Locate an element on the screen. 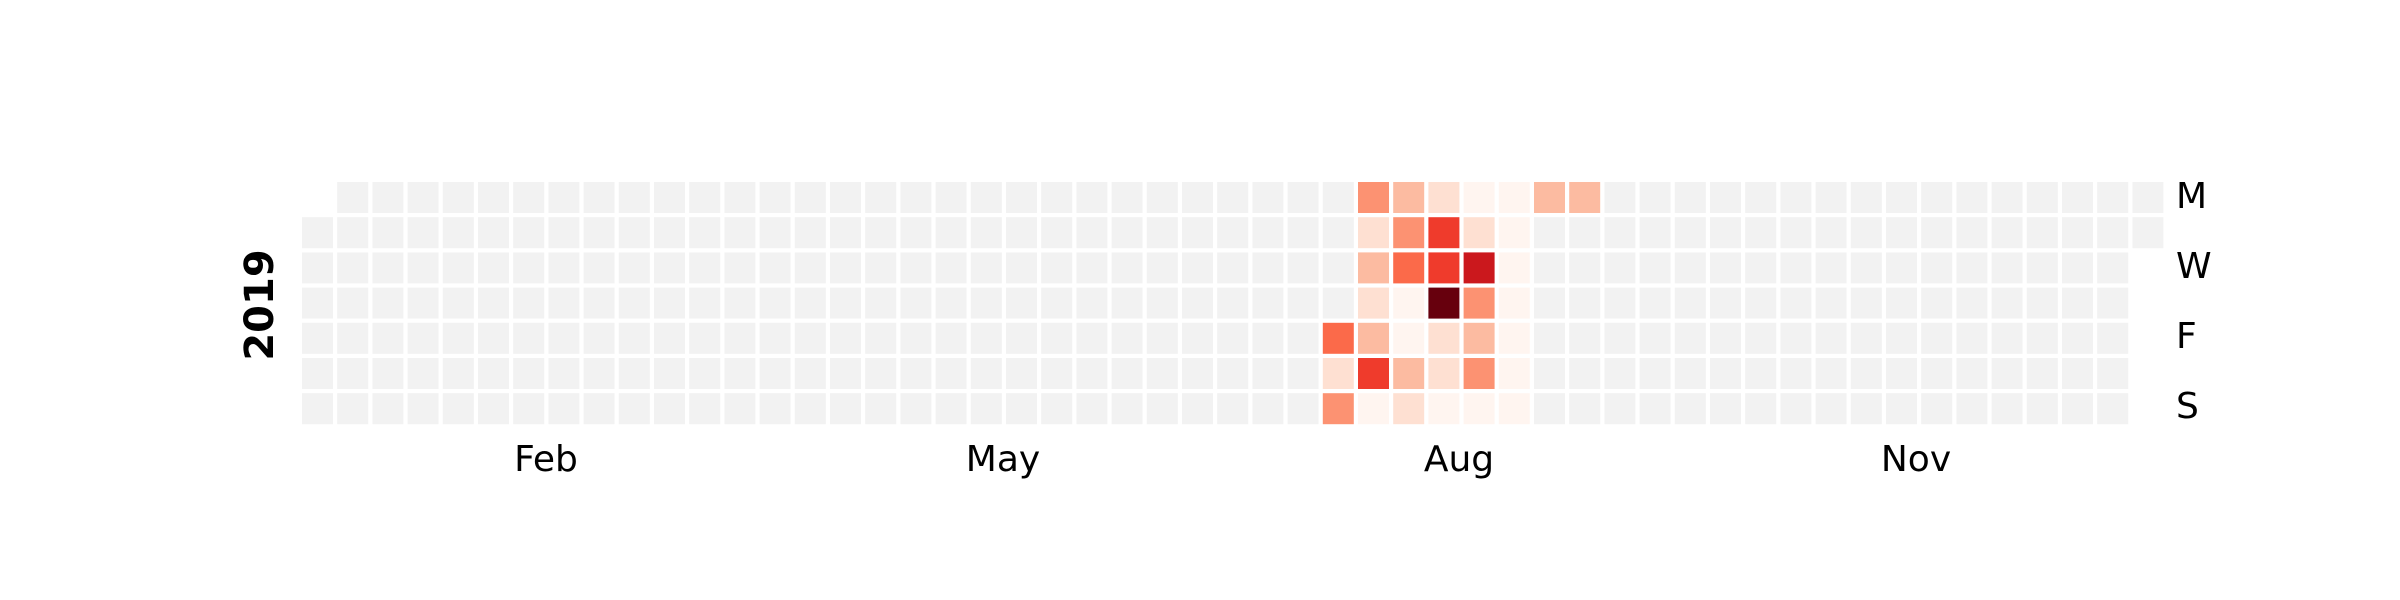 Image resolution: width=2400 pixels, height=600 pixels. weekday-label-f: F is located at coordinates (2186, 336).